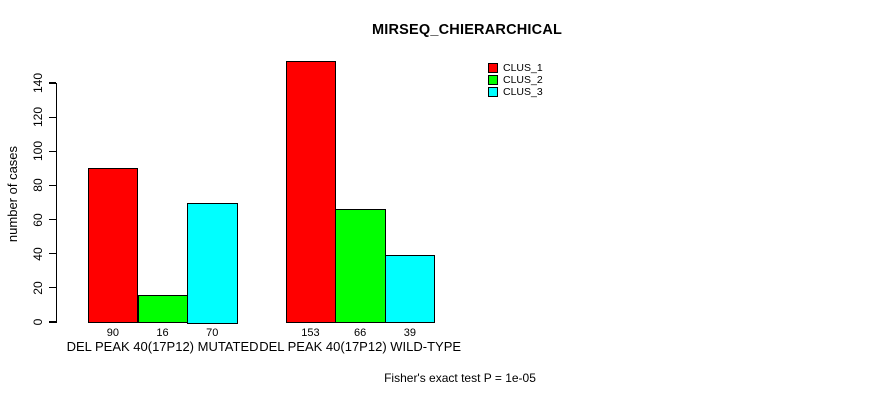  What do you see at coordinates (38, 219) in the screenshot?
I see `y-tick-label: 60` at bounding box center [38, 219].